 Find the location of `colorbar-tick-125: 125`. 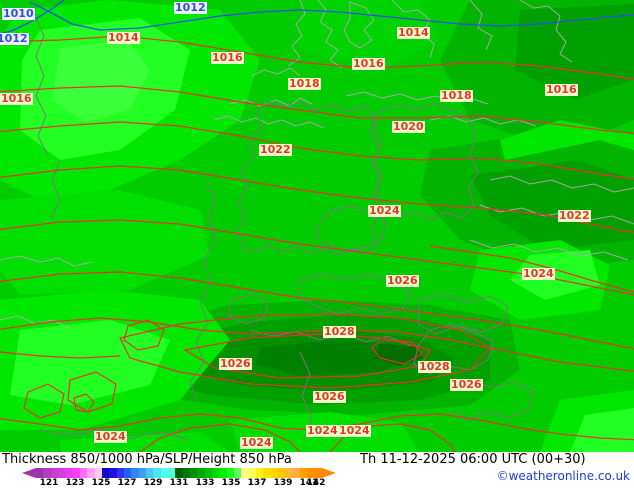

colorbar-tick-125: 125 is located at coordinates (101, 483).